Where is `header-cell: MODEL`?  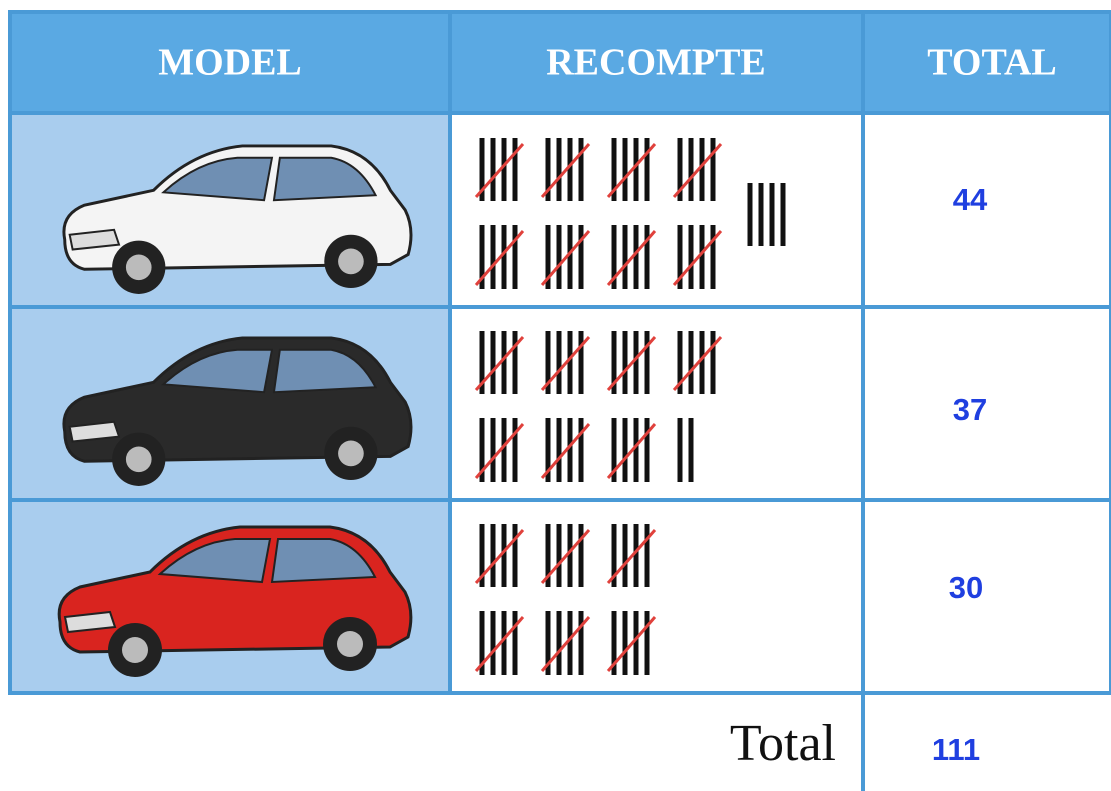 header-cell: MODEL is located at coordinates (230, 63).